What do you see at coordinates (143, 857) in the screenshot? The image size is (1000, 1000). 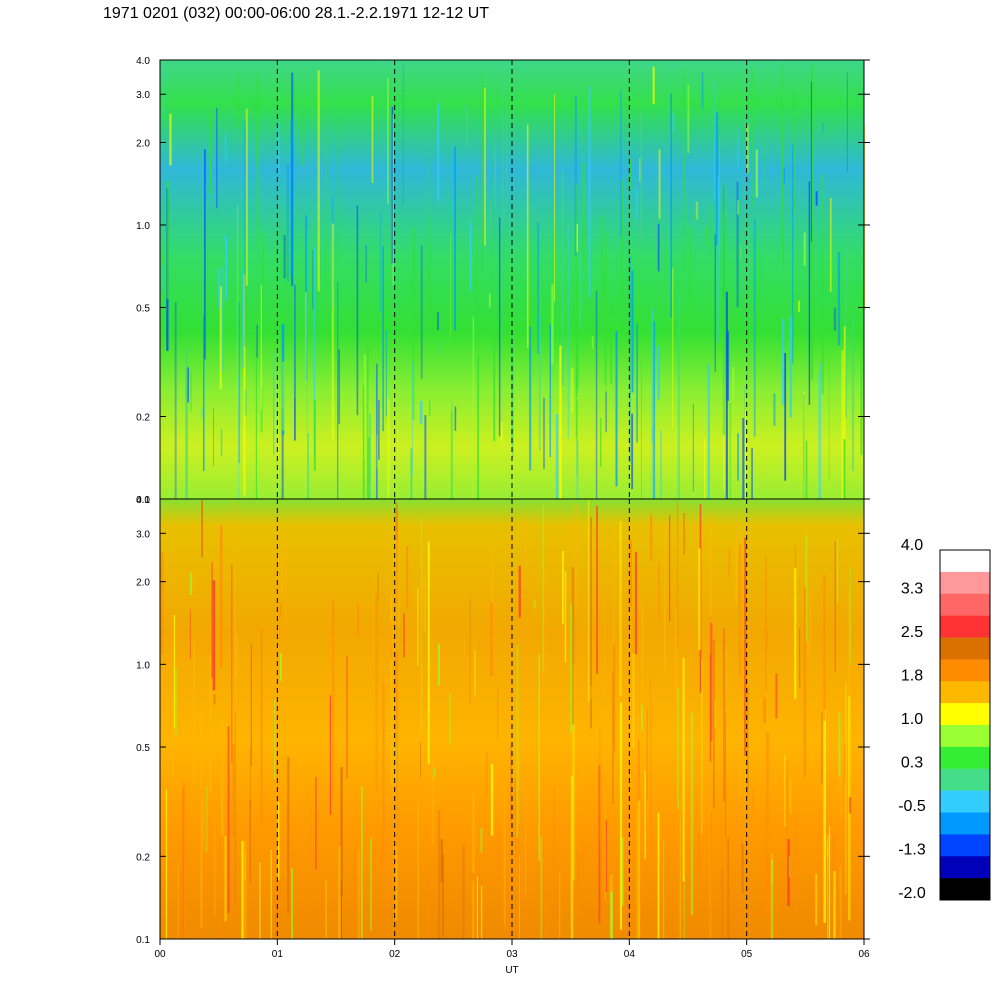 I see `y-tick-label: 0.2` at bounding box center [143, 857].